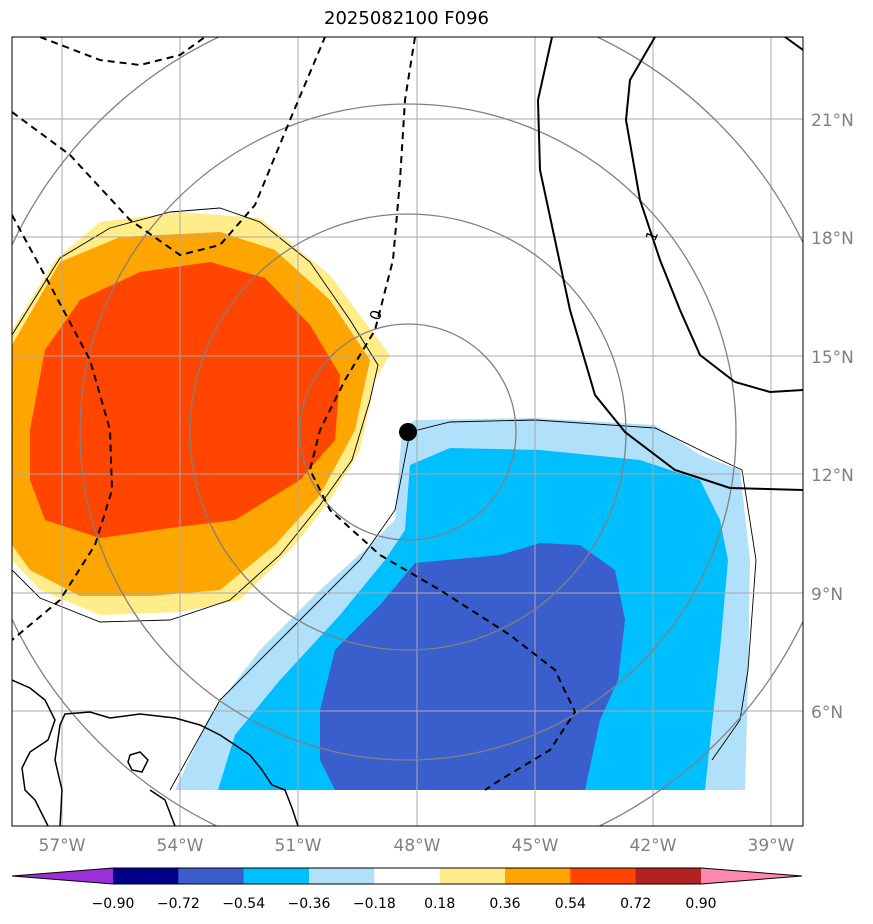 This screenshot has width=873, height=924. I want to click on colorbar-segments, so click(407, 876).